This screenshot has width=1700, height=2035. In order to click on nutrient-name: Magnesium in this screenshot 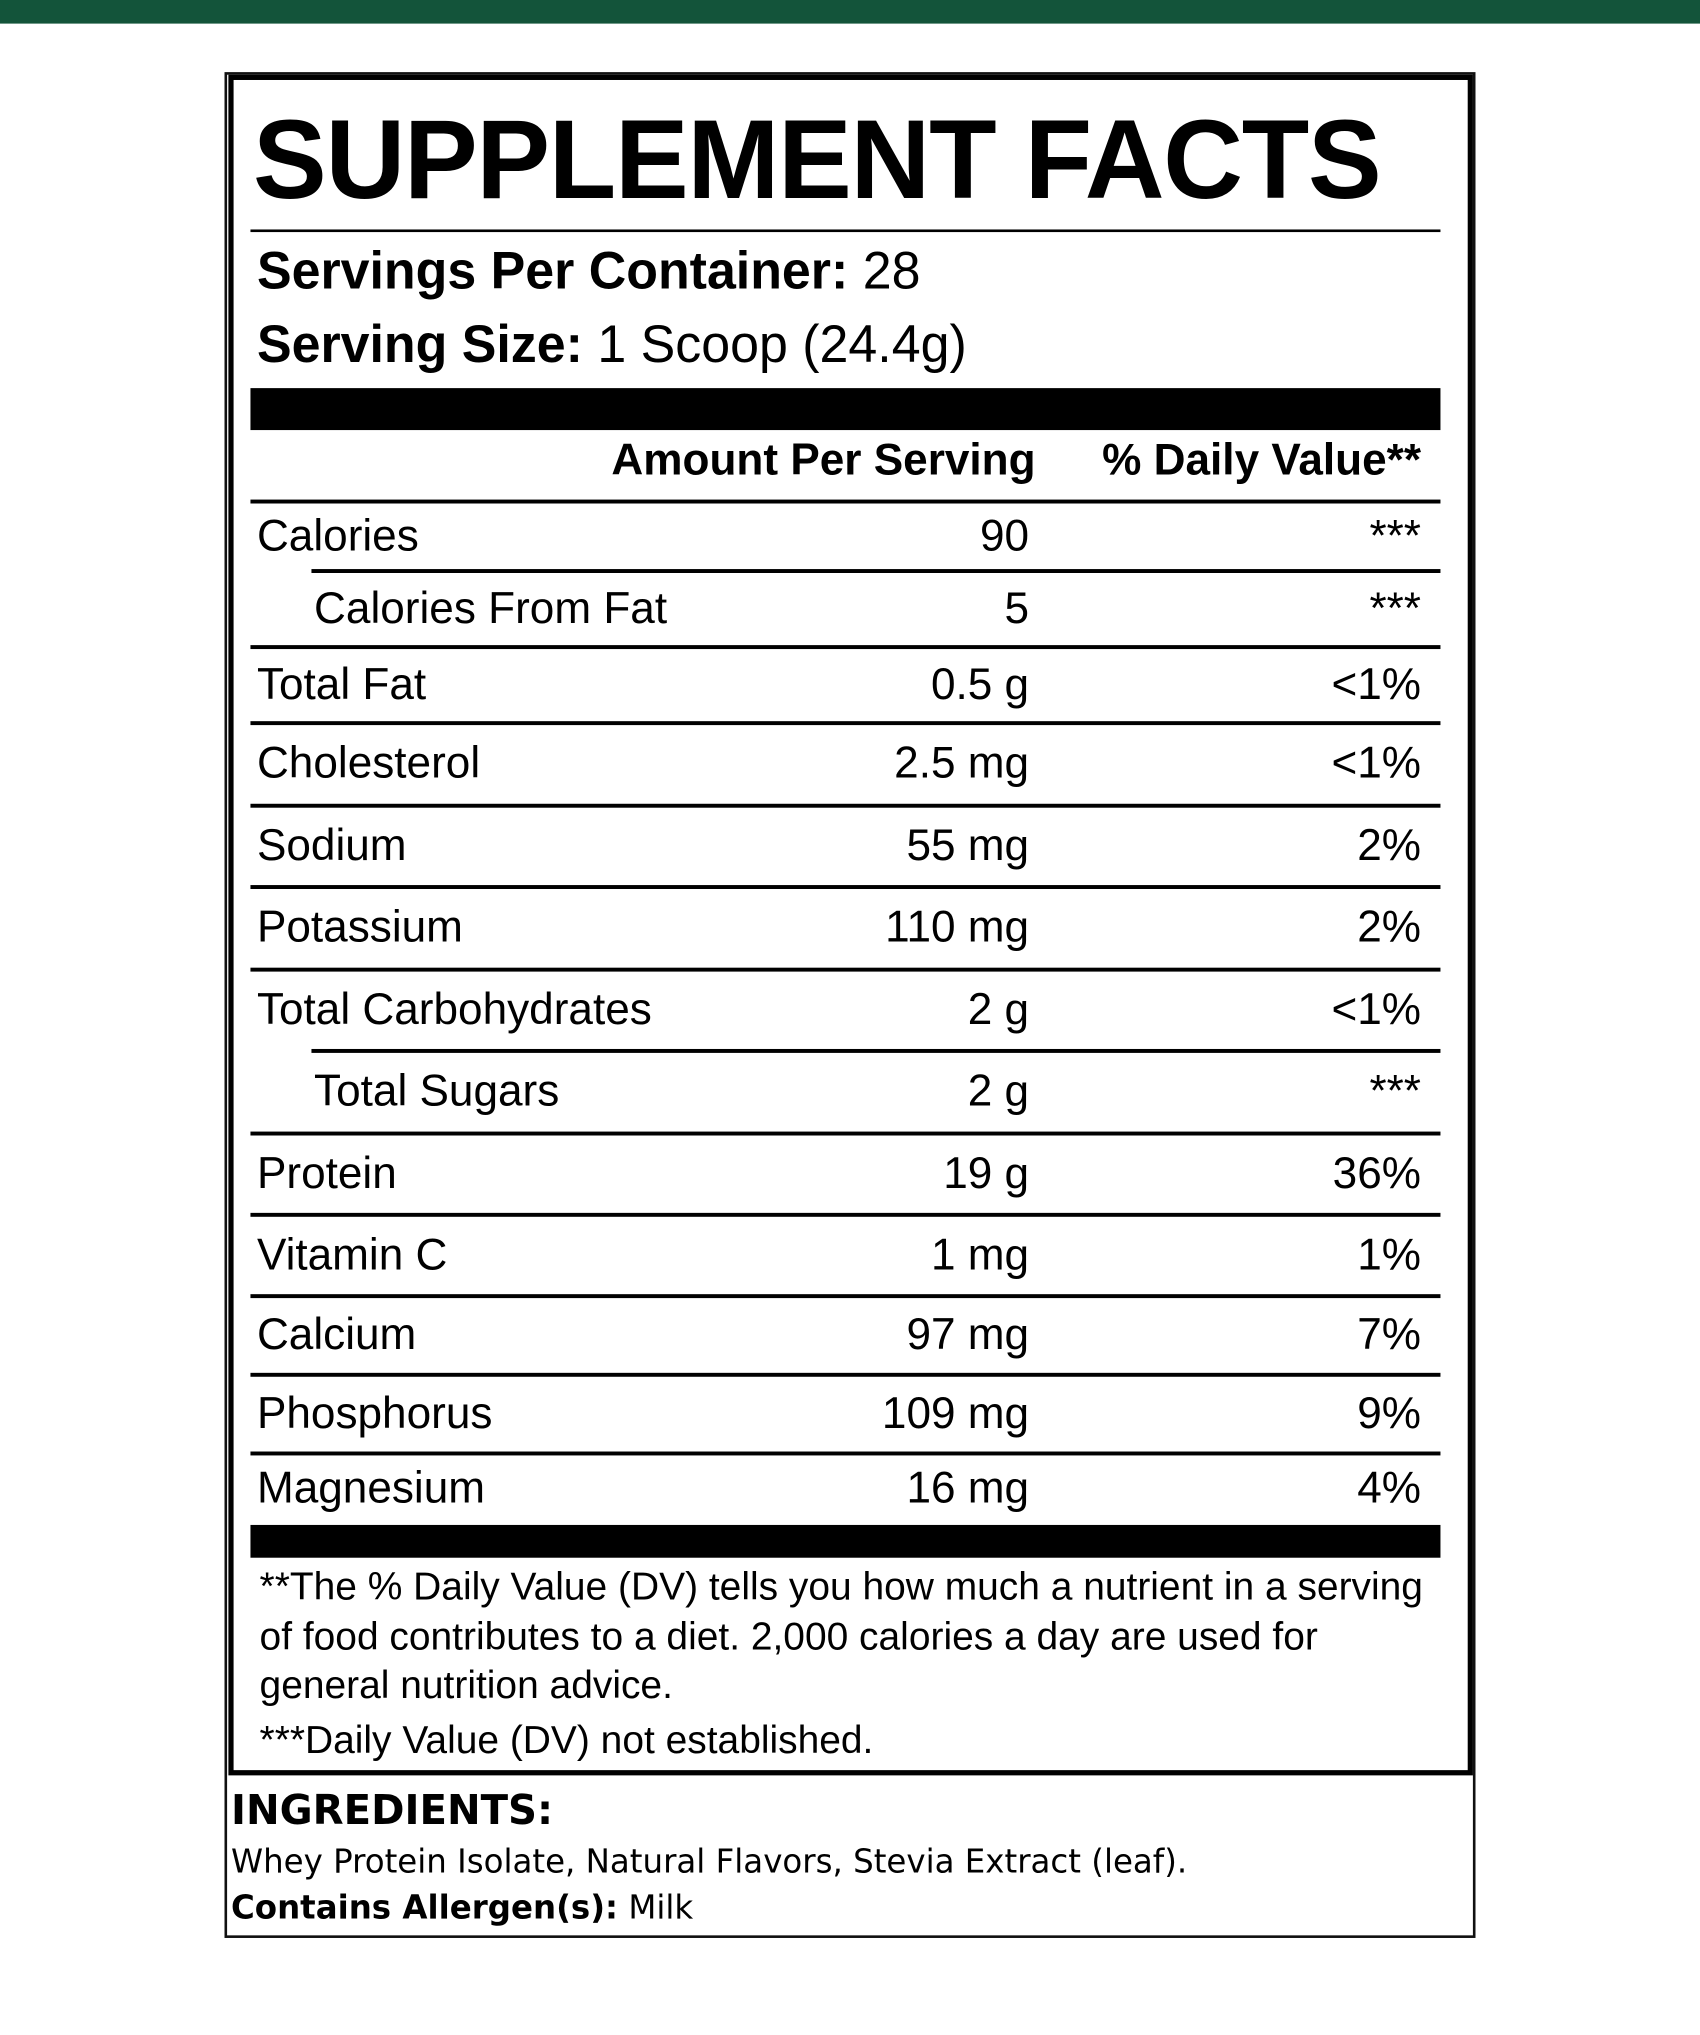, I will do `click(371, 1487)`.